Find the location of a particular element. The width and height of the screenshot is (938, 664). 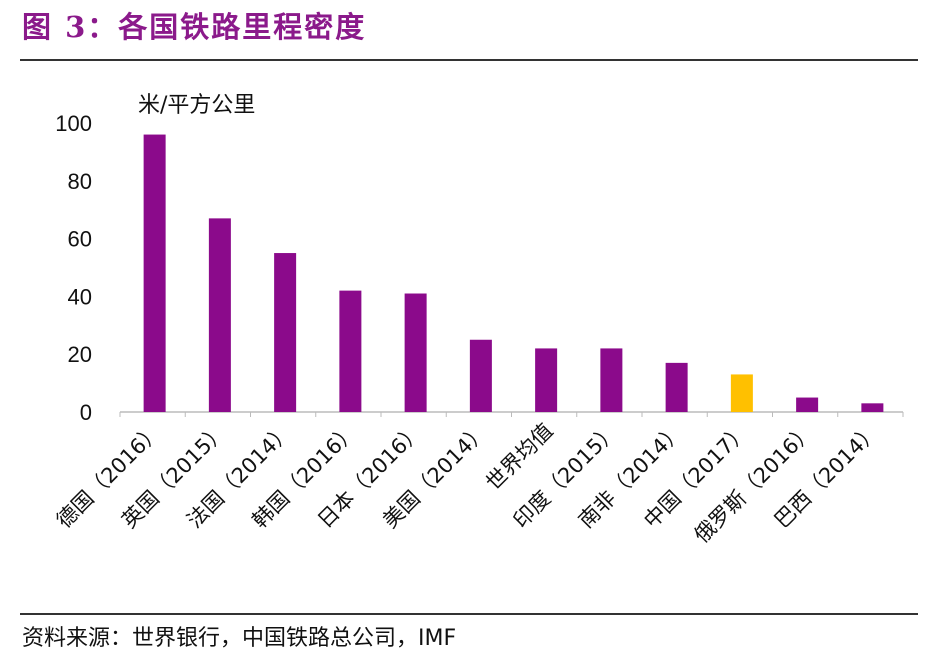

top-rule is located at coordinates (469, 60).